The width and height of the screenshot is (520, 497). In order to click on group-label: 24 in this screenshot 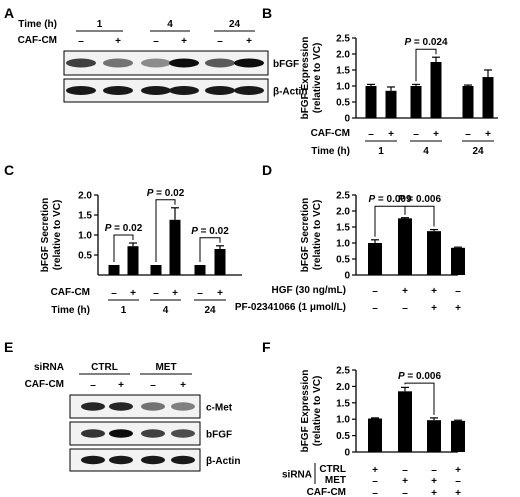, I will do `click(478, 151)`.